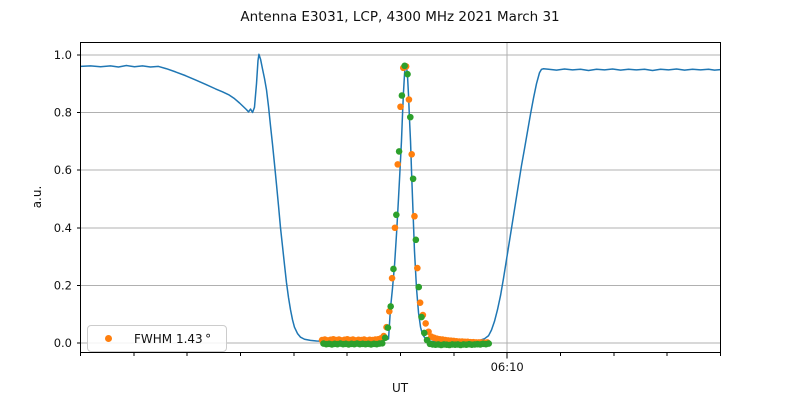 The width and height of the screenshot is (800, 400). I want to click on y-axis-label: a.u., so click(37, 197).